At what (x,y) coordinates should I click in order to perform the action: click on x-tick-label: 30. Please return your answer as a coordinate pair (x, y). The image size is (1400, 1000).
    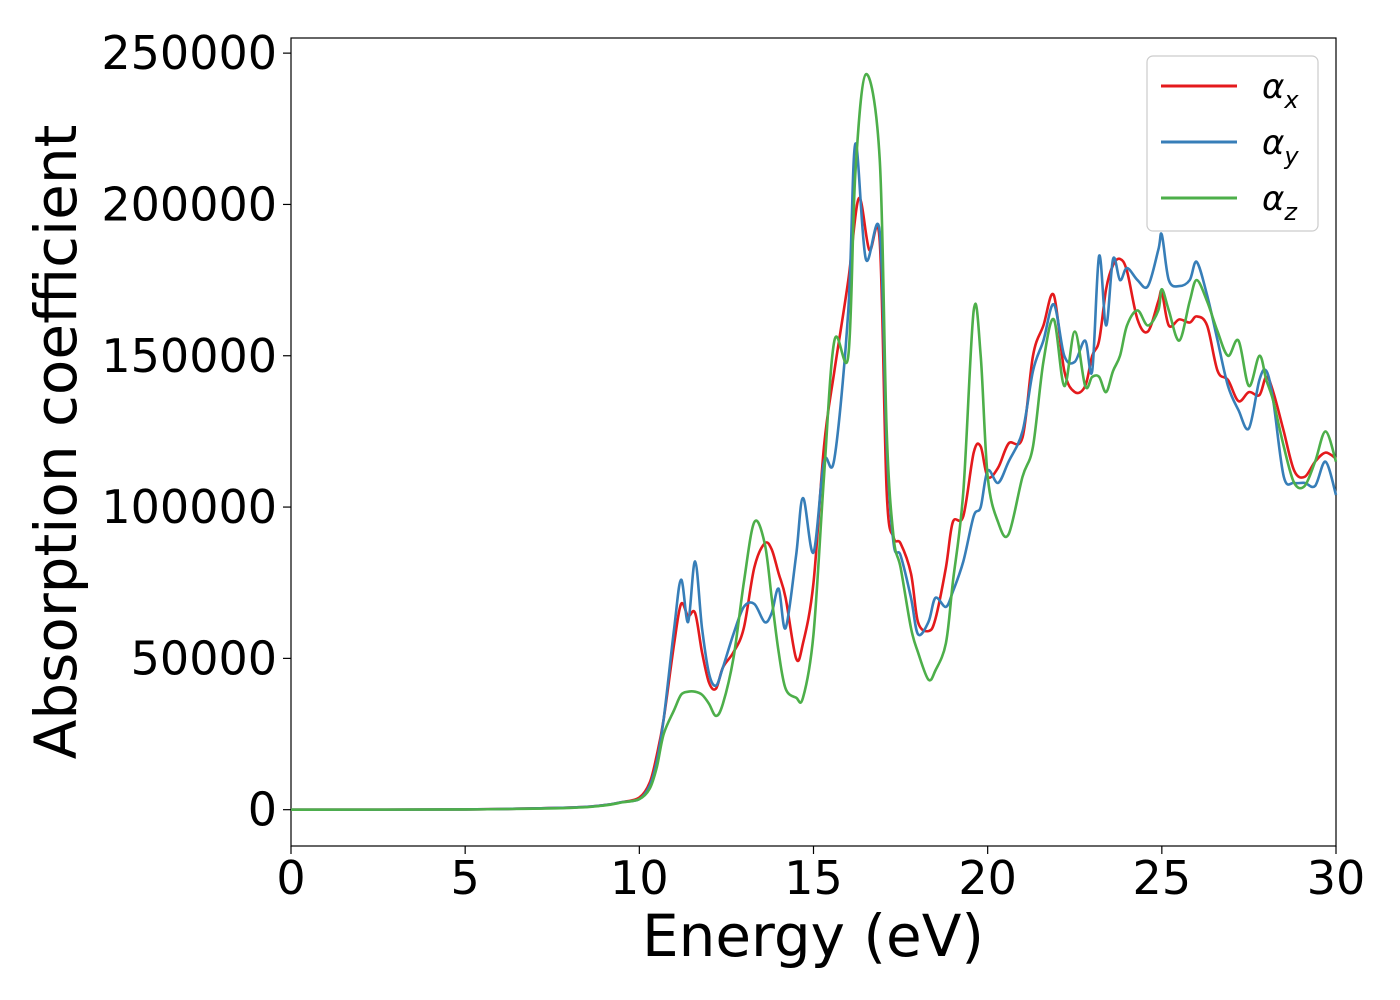
    Looking at the image, I should click on (1336, 878).